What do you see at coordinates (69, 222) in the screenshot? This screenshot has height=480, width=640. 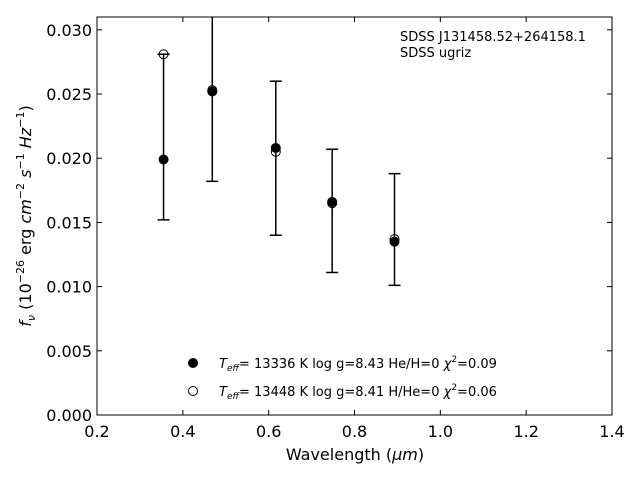 I see `y-tick-label: 0.015` at bounding box center [69, 222].